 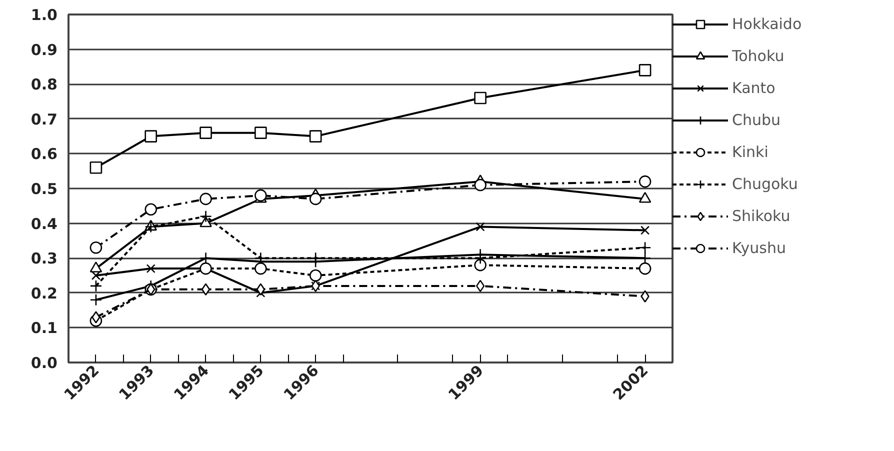 What do you see at coordinates (44, 85) in the screenshot?
I see `y-tick-label: 0.8` at bounding box center [44, 85].